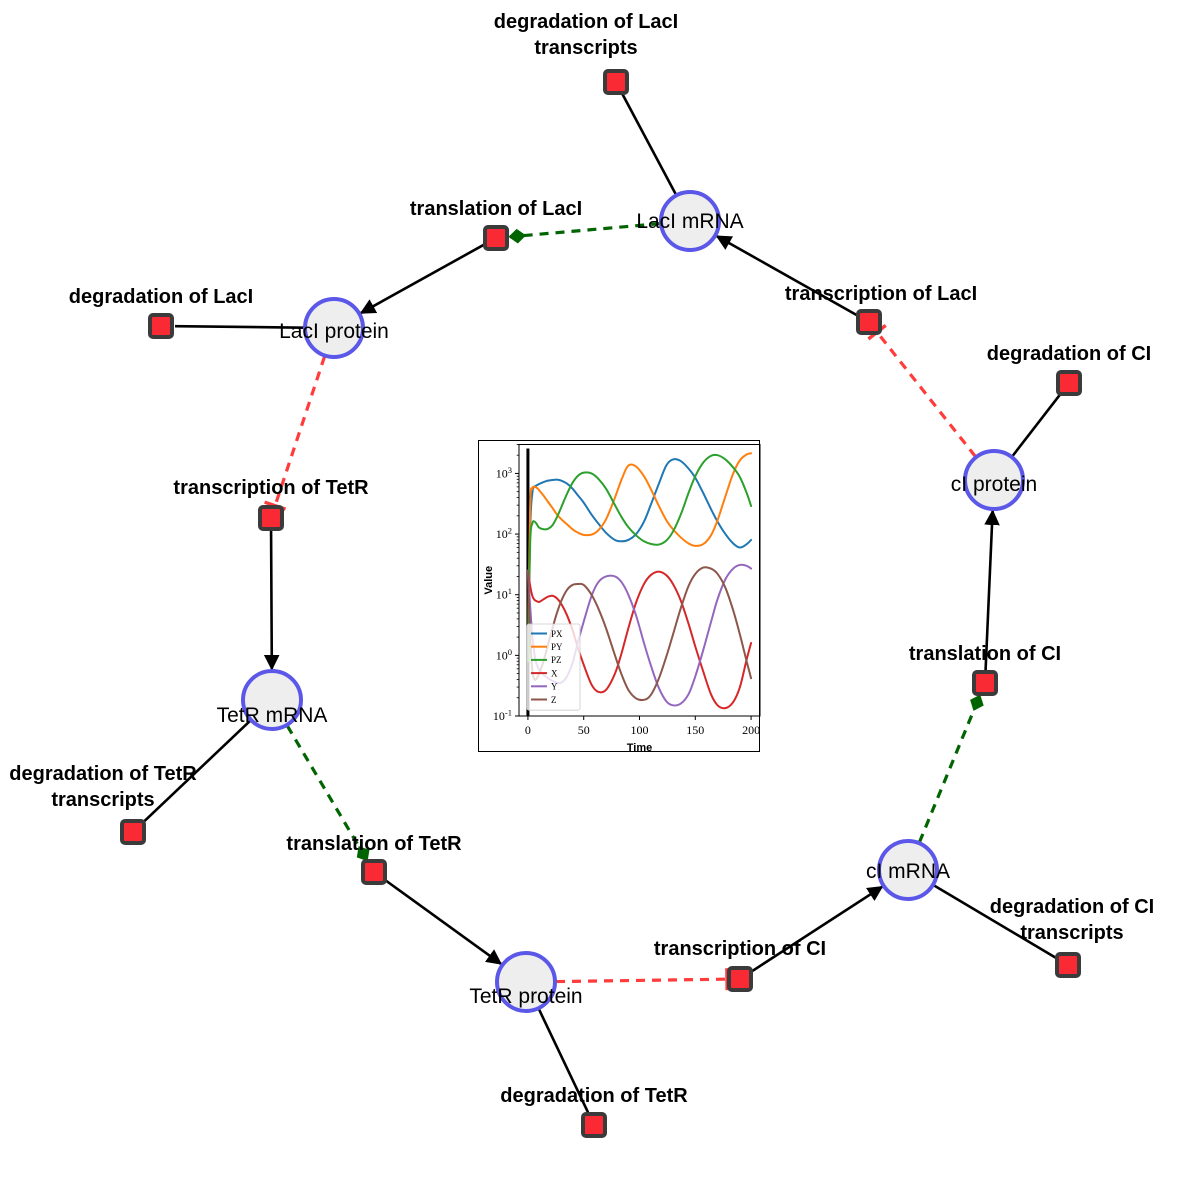 This screenshot has width=1189, height=1200. Describe the element at coordinates (640, 730) in the screenshot. I see `x-tick-label: 100` at that location.